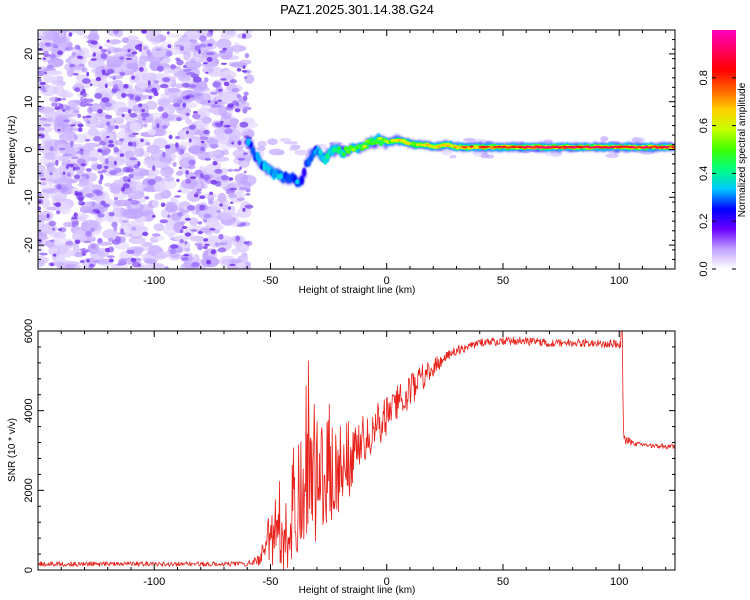 This screenshot has height=600, width=750. What do you see at coordinates (29, 570) in the screenshot?
I see `y-tick-label: 0` at bounding box center [29, 570].